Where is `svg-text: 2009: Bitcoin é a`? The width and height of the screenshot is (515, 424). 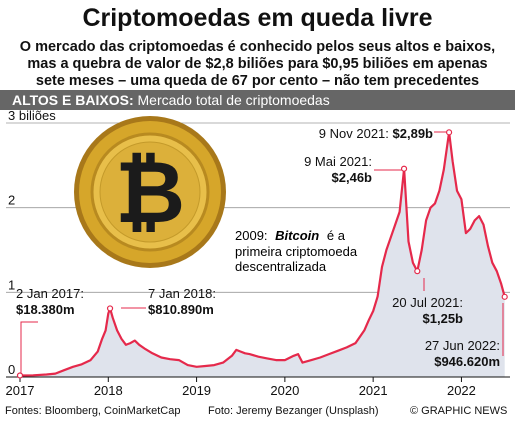
svg-text: 2009: Bitcoin é a is located at coordinates (290, 235).